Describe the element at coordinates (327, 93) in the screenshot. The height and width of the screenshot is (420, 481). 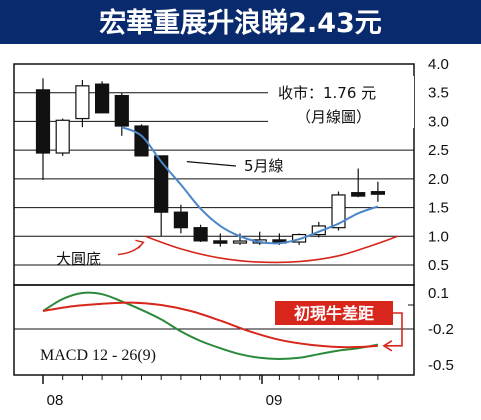
I see `close-label: 收市：1.76 元` at that location.